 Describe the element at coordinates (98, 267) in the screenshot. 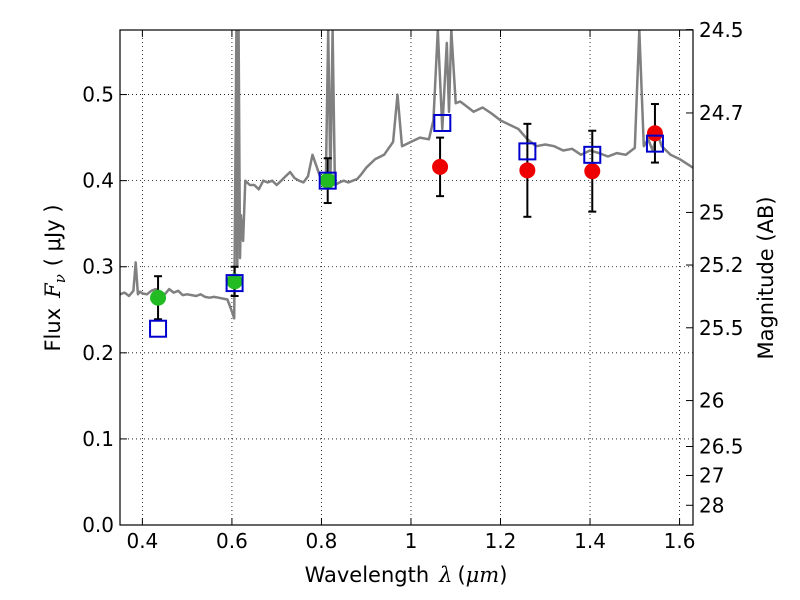

I see `y-tick-label: 0.3` at that location.